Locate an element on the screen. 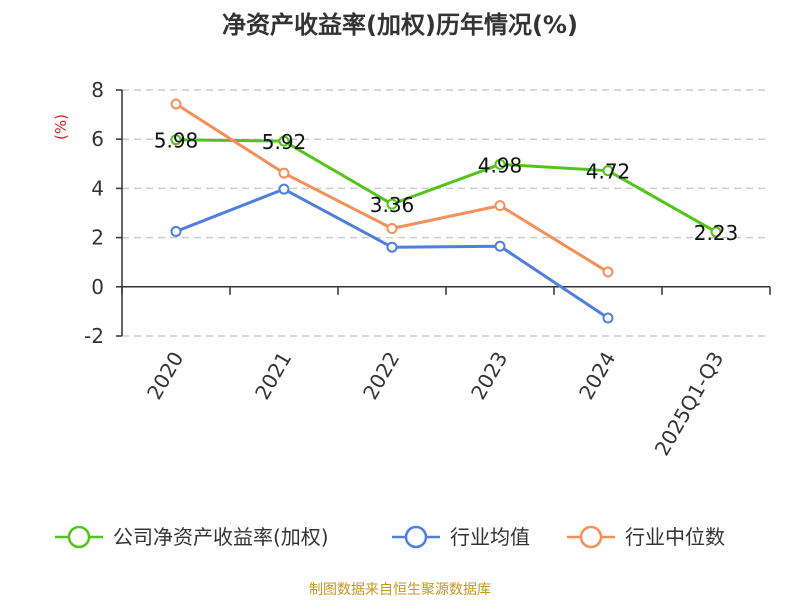  legend-label: 行业均值 is located at coordinates (490, 537).